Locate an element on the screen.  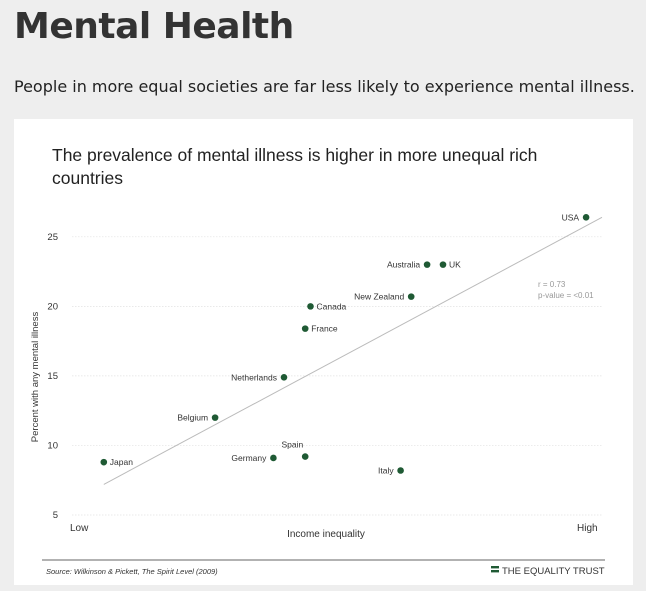
point-netherlands is located at coordinates (284, 377).